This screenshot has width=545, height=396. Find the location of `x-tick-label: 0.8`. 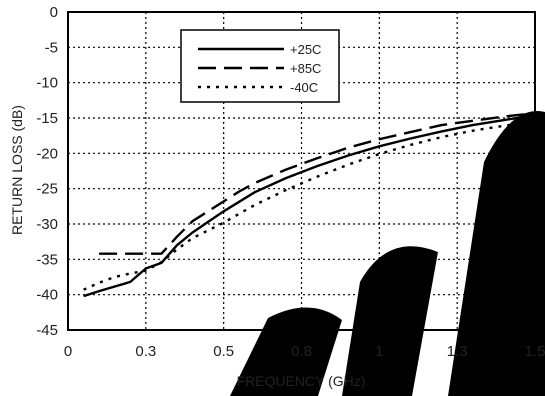

x-tick-label: 0.8 is located at coordinates (301, 351).